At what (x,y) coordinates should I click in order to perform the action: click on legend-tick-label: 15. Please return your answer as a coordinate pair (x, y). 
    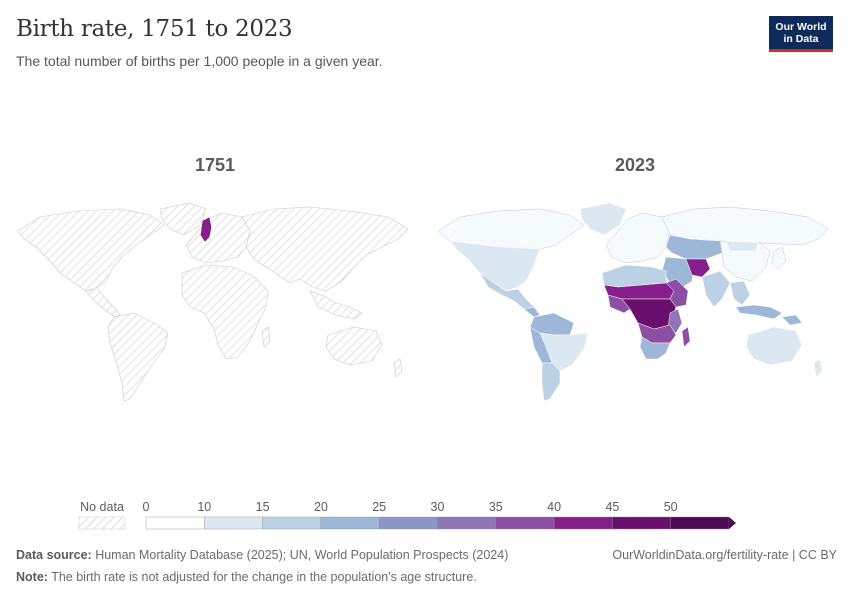
    Looking at the image, I should click on (263, 507).